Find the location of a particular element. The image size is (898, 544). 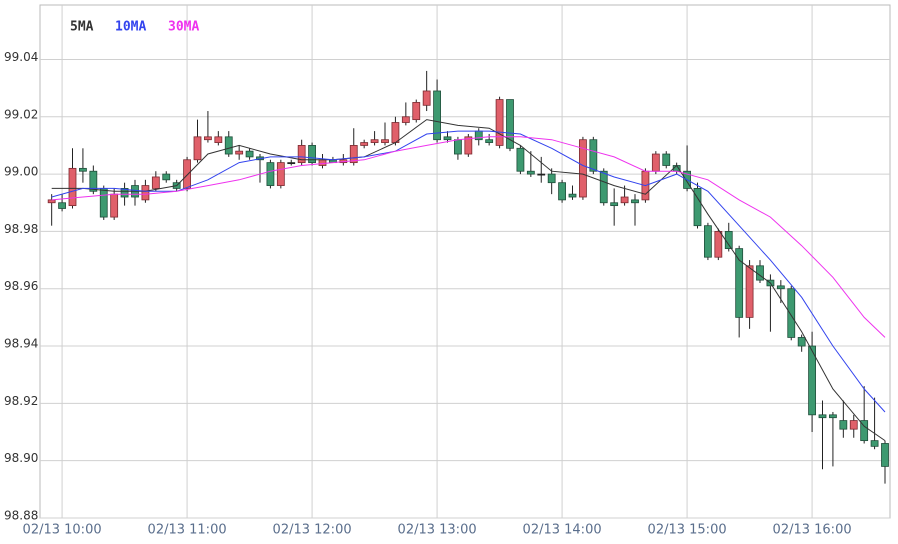

legend-label: 5MA is located at coordinates (82, 27).